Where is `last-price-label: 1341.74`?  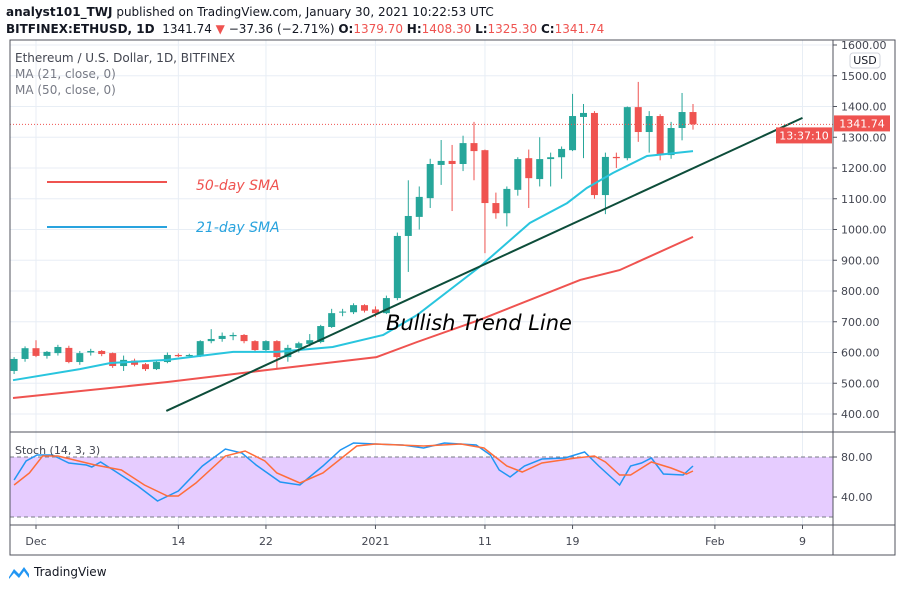
last-price-label: 1341.74 is located at coordinates (862, 123).